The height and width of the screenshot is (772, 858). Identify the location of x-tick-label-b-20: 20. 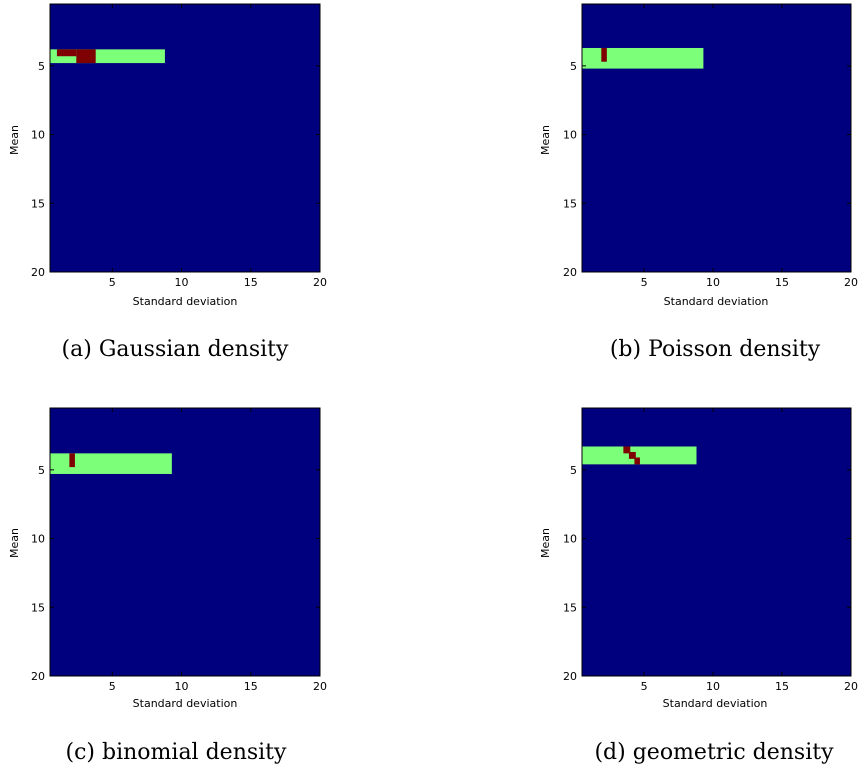
(851, 282).